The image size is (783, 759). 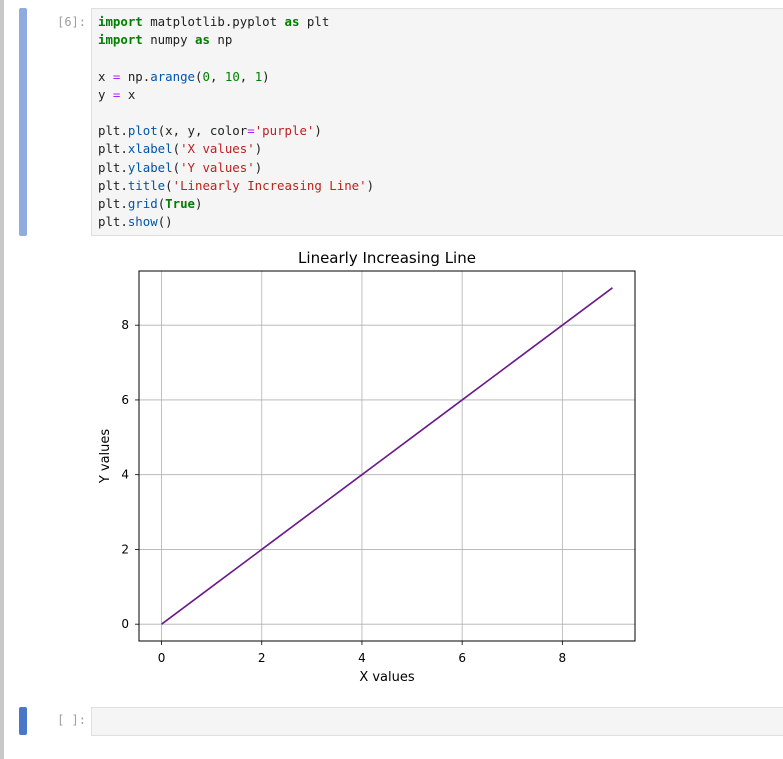 What do you see at coordinates (440, 168) in the screenshot?
I see `code-line: plt.ylabel('Y values')` at bounding box center [440, 168].